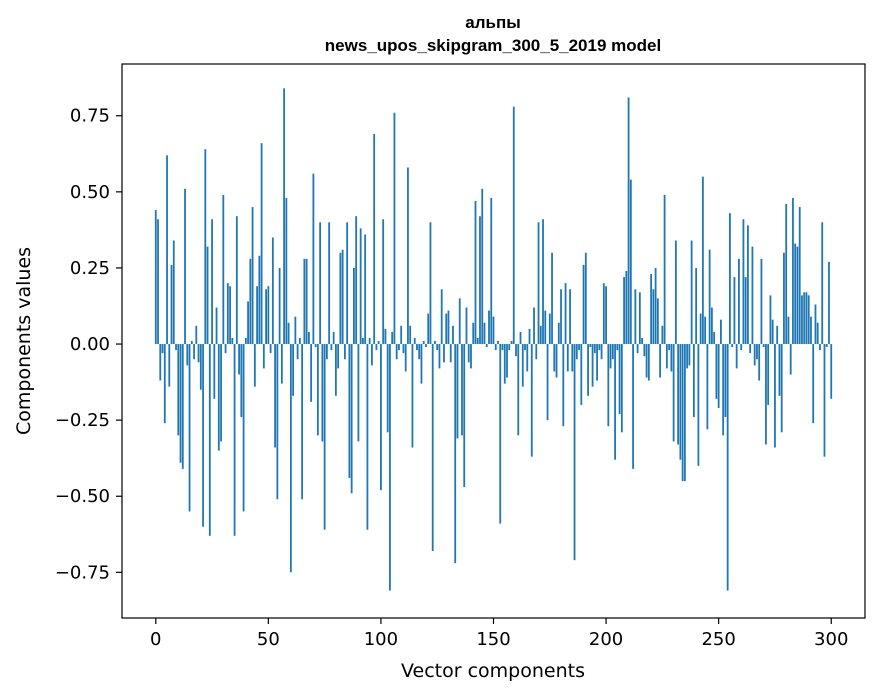  What do you see at coordinates (88, 344) in the screenshot?
I see `y-axis-ticks: −0.75 −0.50 −0.25 0.00 0.25 0.50 0.75` at bounding box center [88, 344].